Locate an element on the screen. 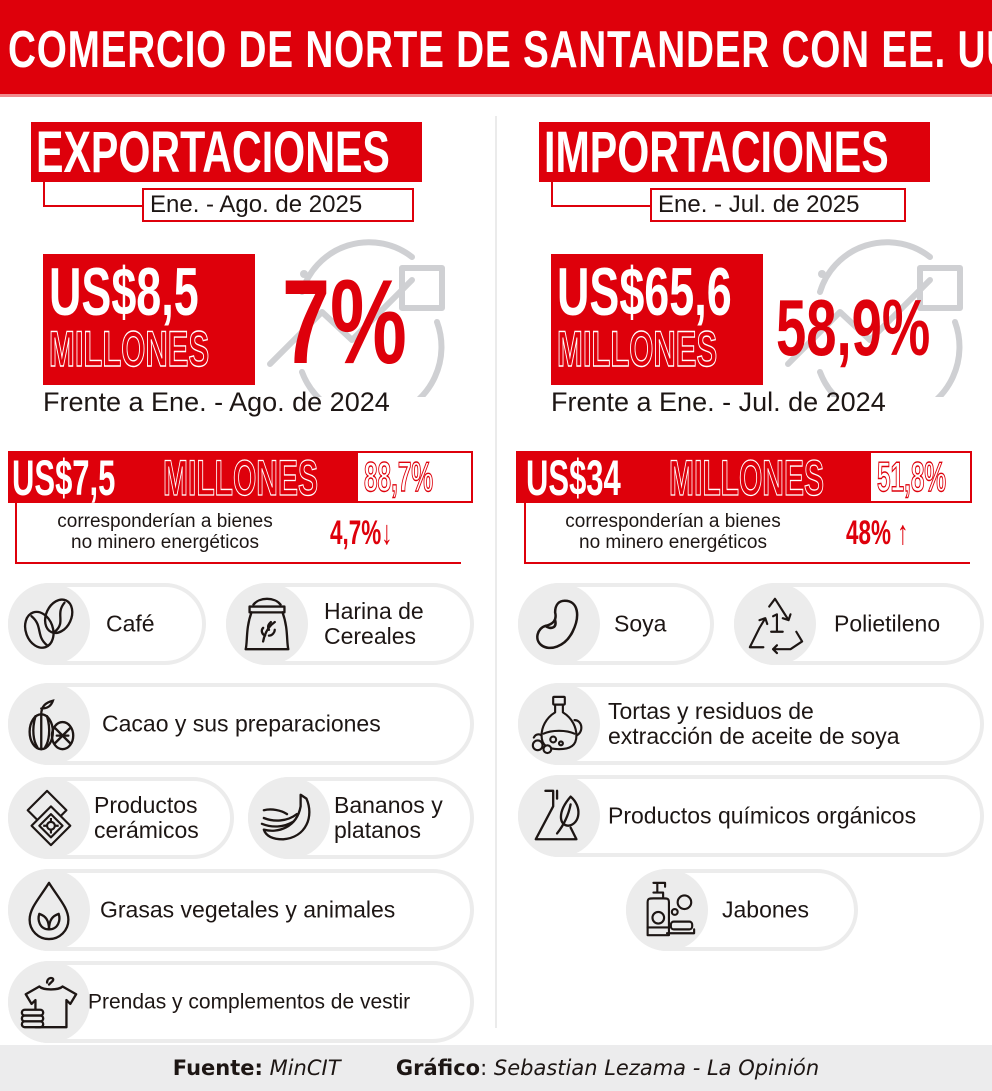 This screenshot has width=992, height=1091. product-pill-jabones: Jabones is located at coordinates (742, 910).